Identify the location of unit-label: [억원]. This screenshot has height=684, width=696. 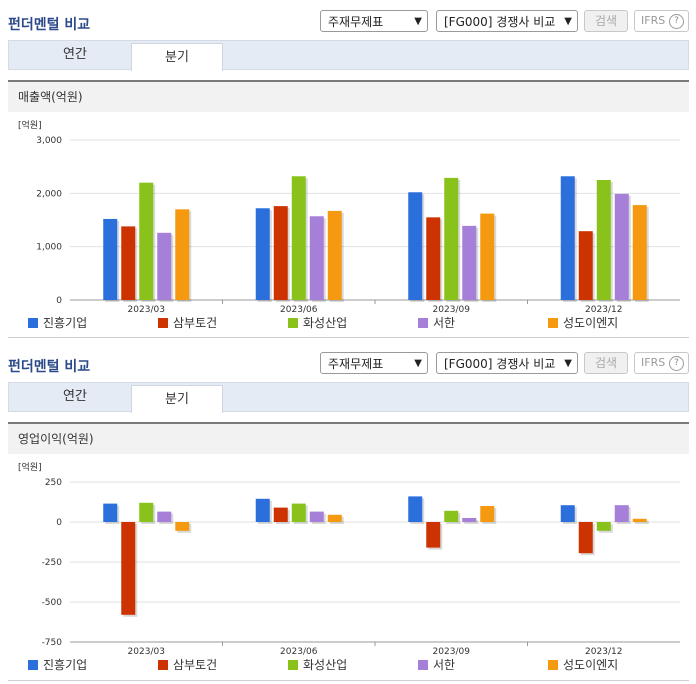
(30, 467).